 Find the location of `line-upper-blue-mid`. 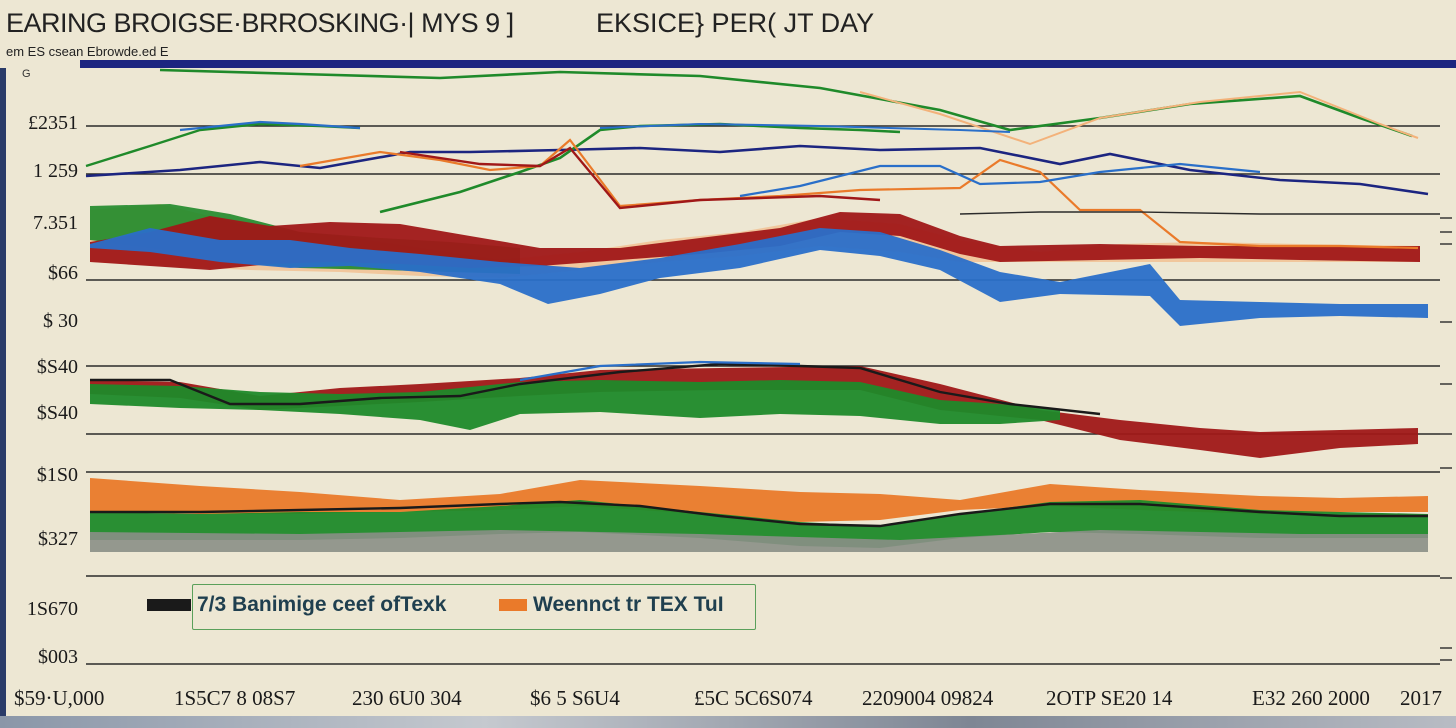

line-upper-blue-mid is located at coordinates (805, 127).